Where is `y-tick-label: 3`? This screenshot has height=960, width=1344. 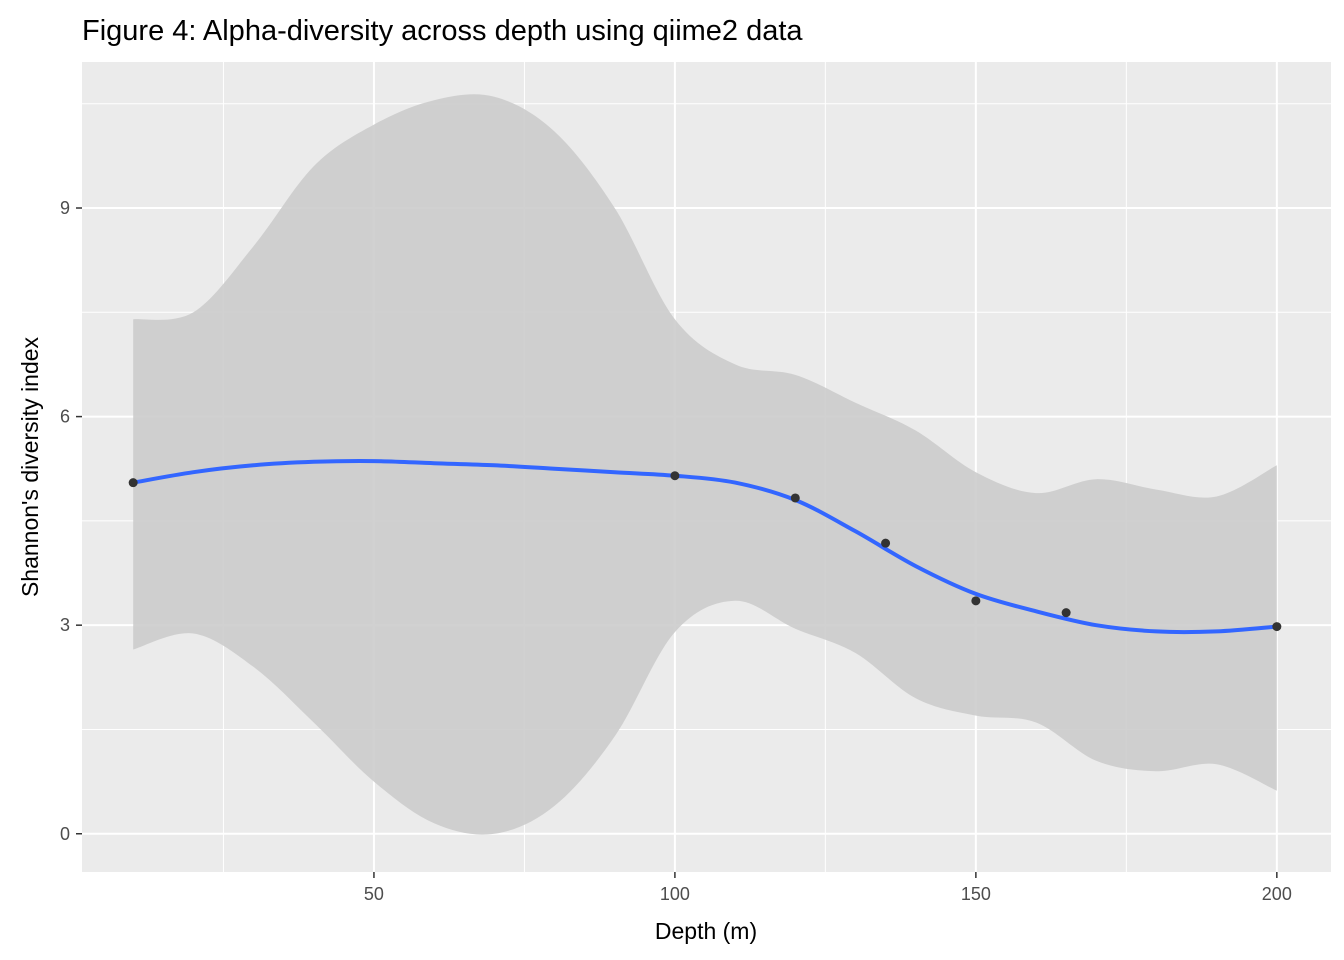
y-tick-label: 3 is located at coordinates (65, 625).